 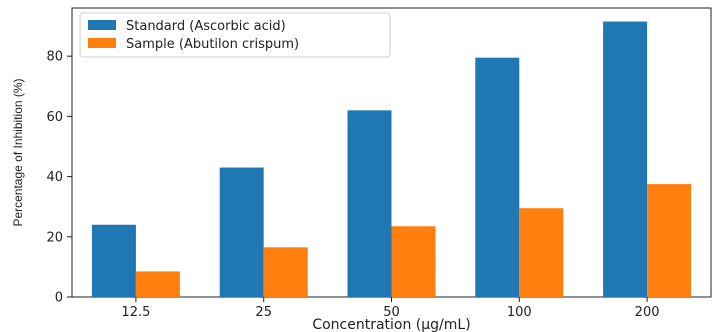 I want to click on y-axis: 0 20 40 60 80, so click(x=59, y=178).